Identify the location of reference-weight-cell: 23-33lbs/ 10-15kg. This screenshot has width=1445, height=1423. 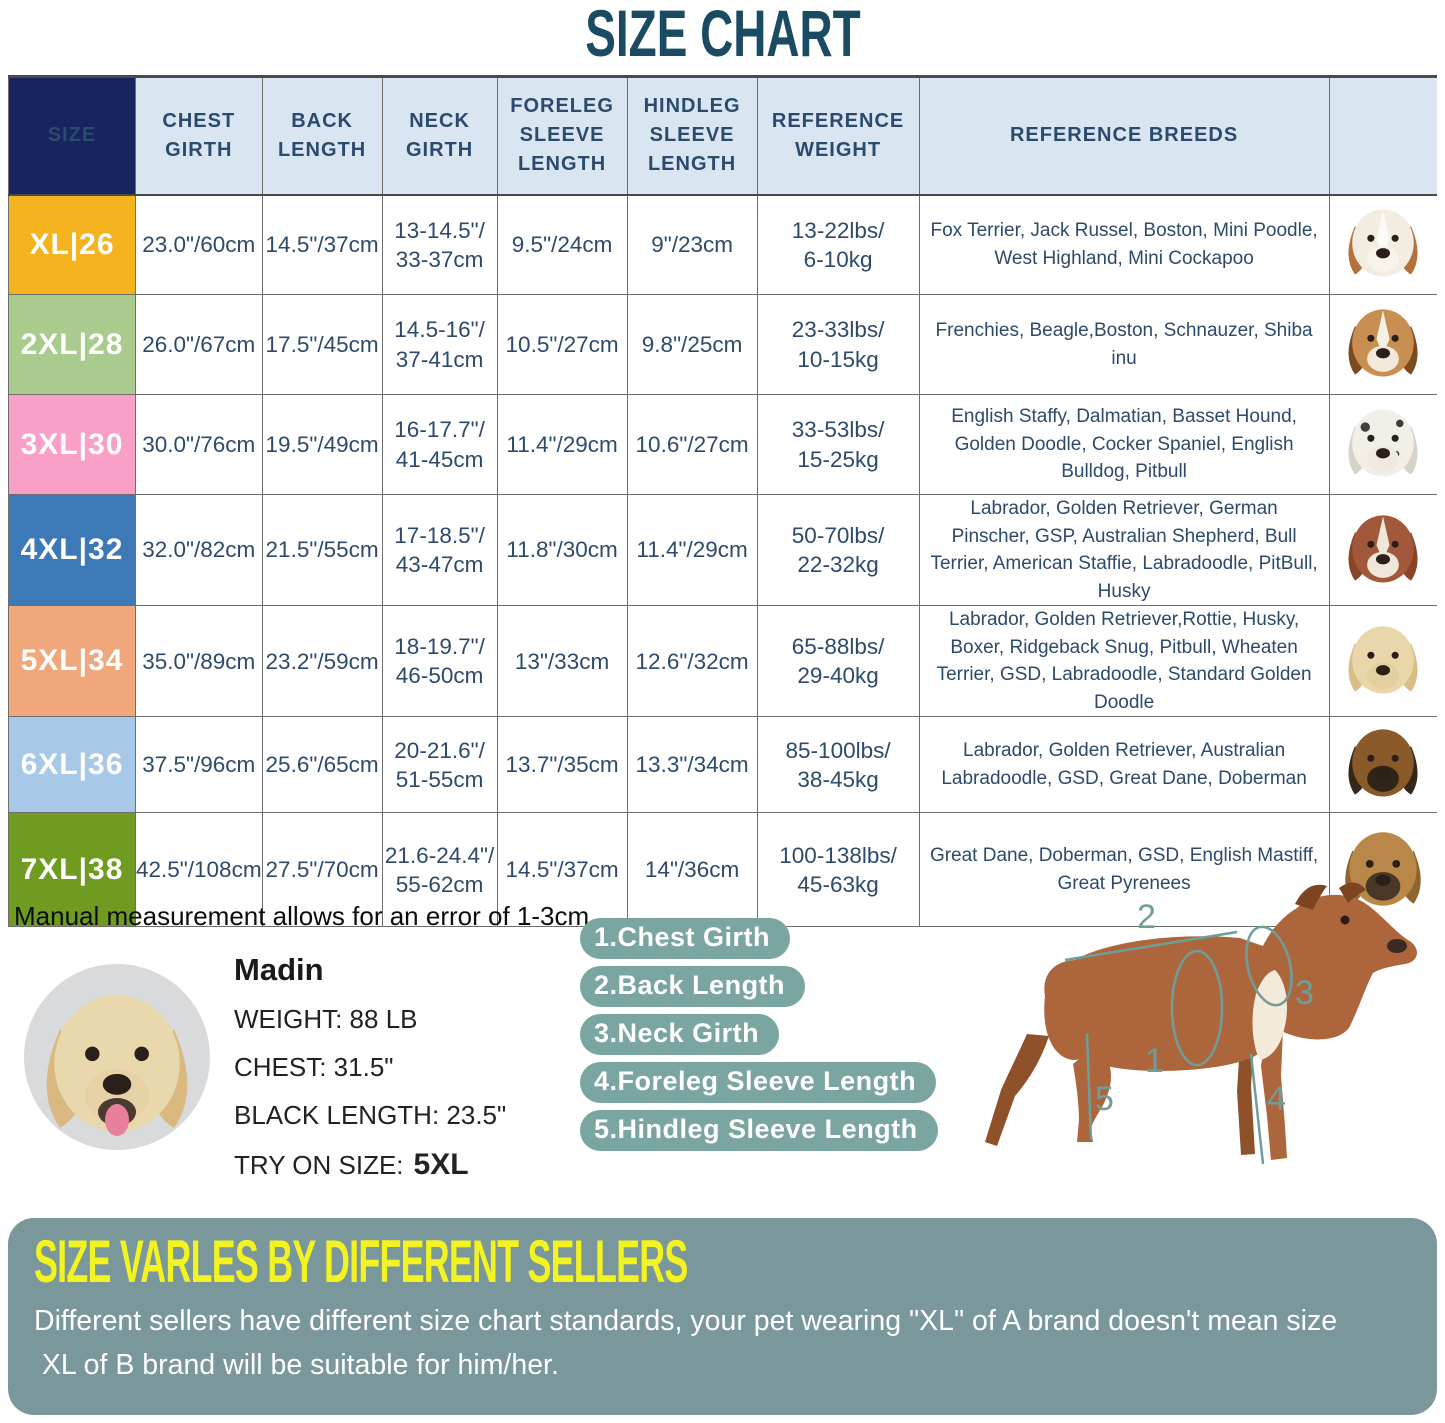
(838, 344).